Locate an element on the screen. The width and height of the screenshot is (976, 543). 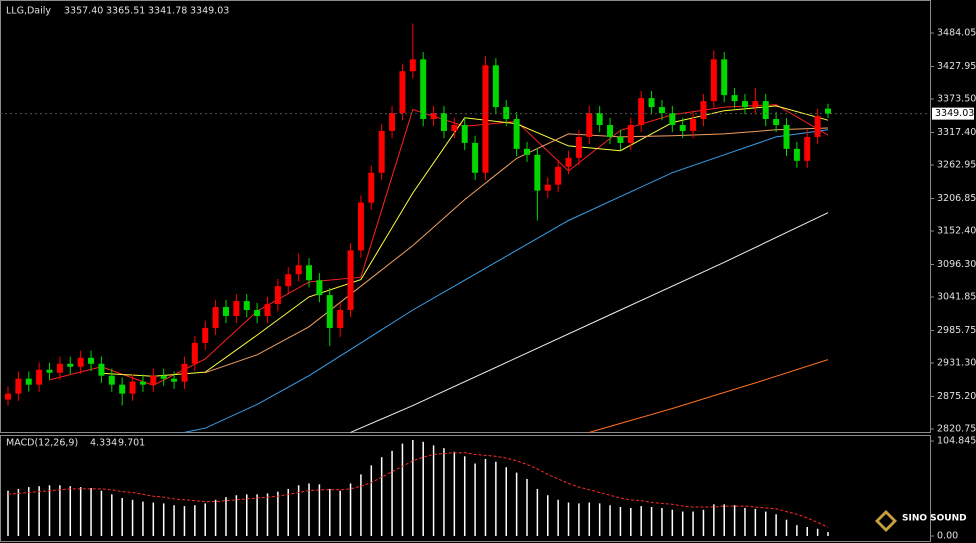
macd-hist-value: 4.334 is located at coordinates (103, 443).